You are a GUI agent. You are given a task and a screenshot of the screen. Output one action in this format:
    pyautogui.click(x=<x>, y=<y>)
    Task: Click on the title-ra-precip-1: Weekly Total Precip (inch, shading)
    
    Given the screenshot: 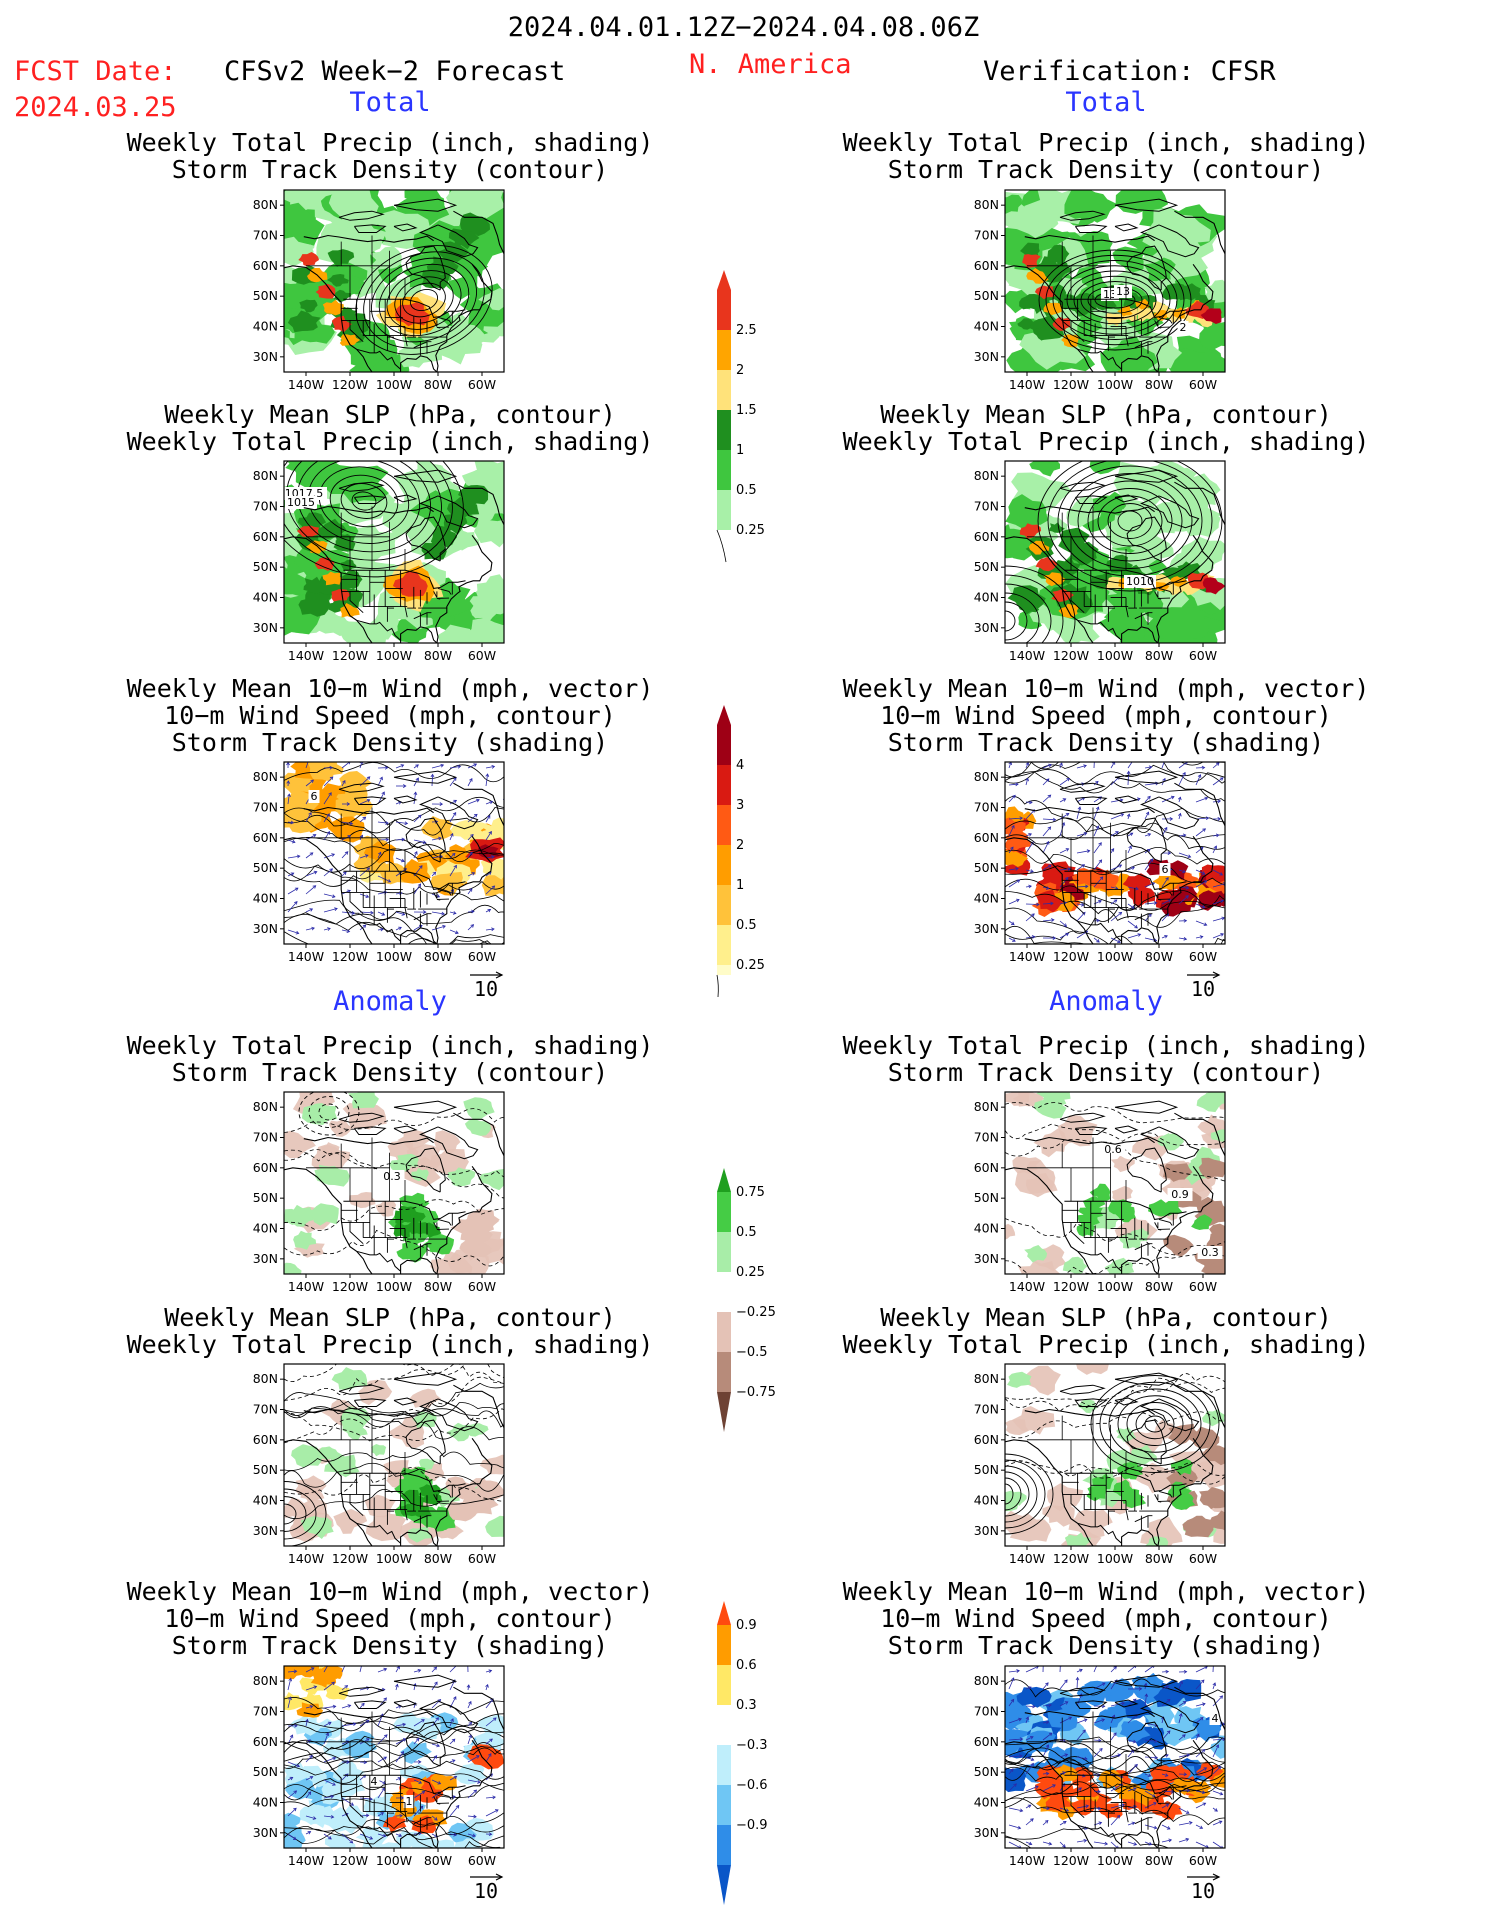 What is the action you would take?
    pyautogui.click(x=1106, y=1045)
    